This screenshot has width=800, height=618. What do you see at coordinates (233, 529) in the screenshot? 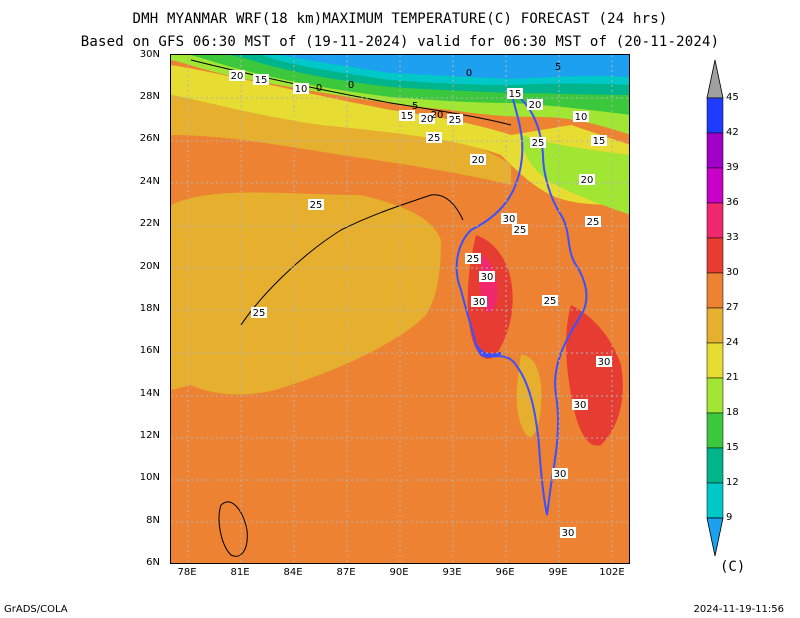
I see `sri-lanka` at bounding box center [233, 529].